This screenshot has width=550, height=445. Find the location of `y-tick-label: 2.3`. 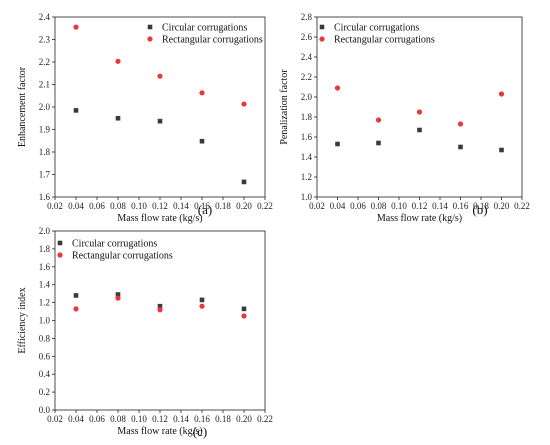

y-tick-label: 2.3 is located at coordinates (45, 40).